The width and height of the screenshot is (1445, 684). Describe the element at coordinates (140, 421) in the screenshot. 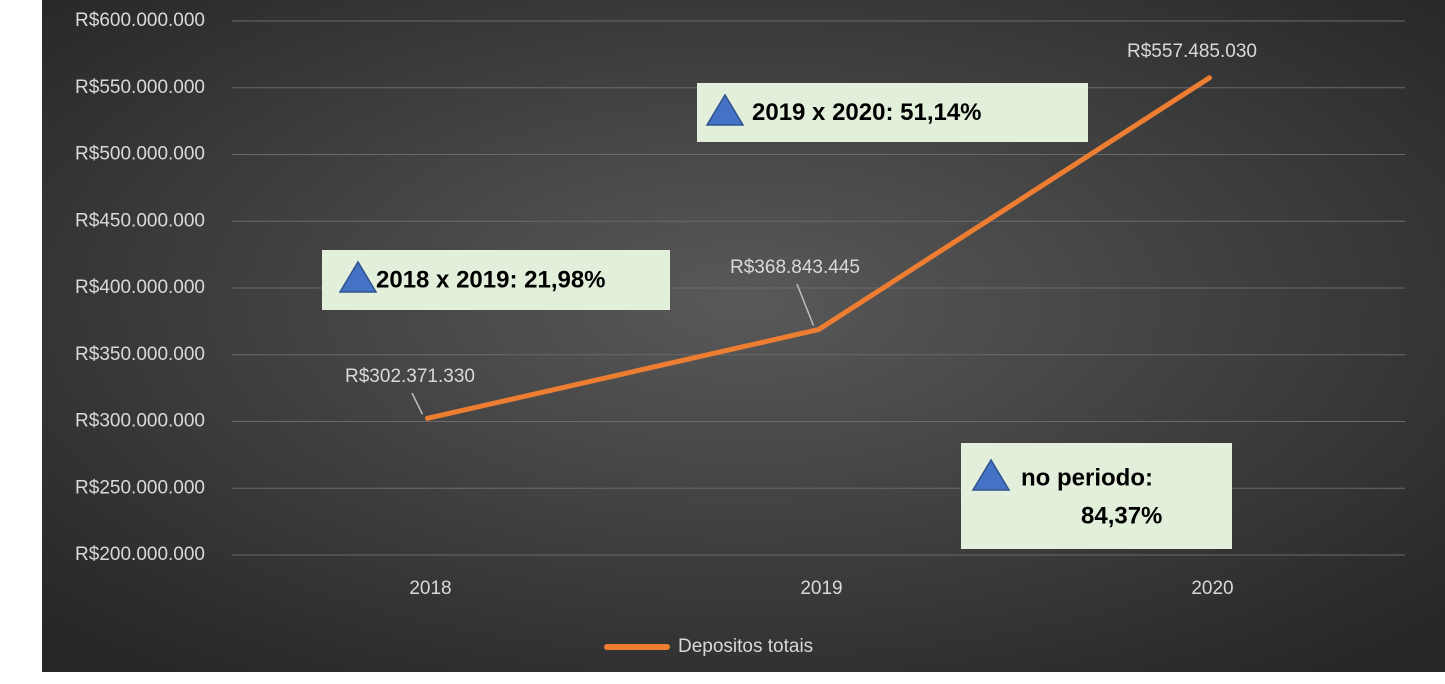

I see `y-tick-label: R$300.000.000` at that location.